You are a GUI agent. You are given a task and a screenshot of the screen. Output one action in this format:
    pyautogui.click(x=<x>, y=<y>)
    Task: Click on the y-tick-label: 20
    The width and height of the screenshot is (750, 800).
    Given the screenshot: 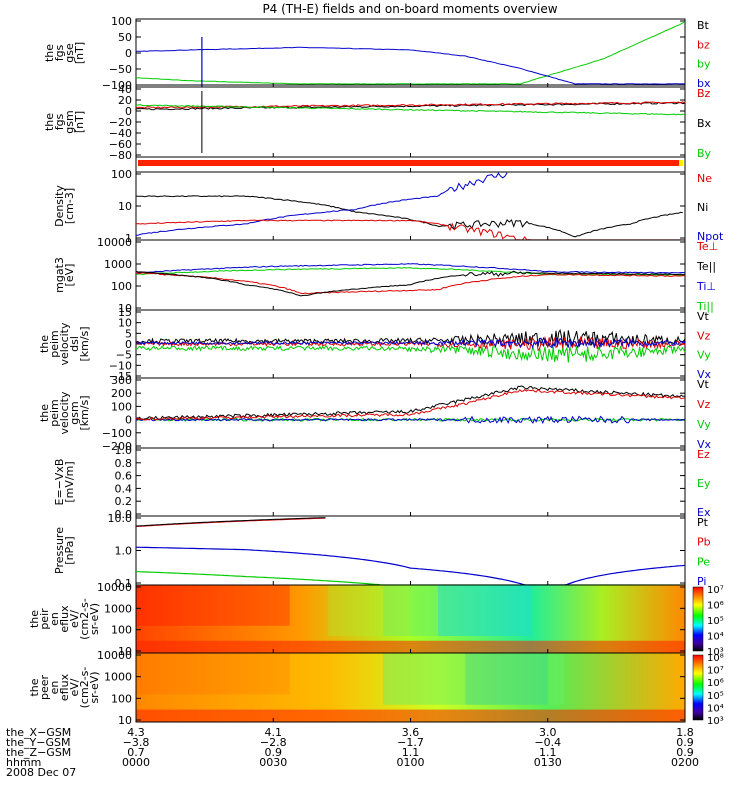 What is the action you would take?
    pyautogui.click(x=125, y=100)
    